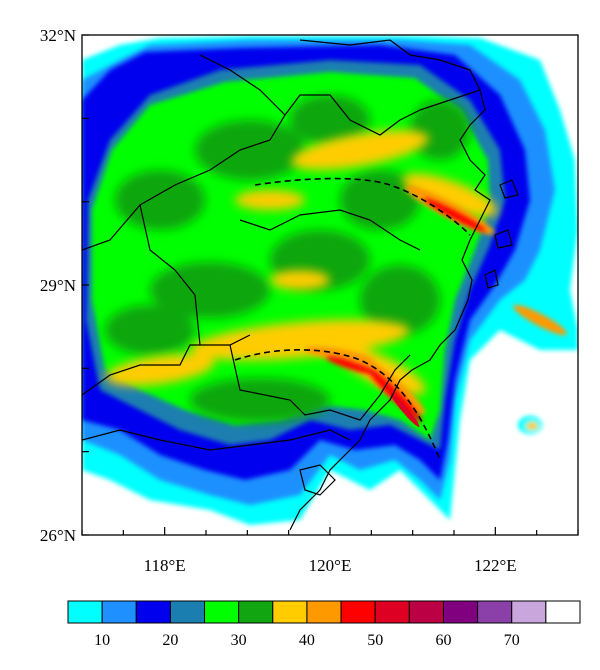  I want to click on colorbar-label: 20, so click(170, 640).